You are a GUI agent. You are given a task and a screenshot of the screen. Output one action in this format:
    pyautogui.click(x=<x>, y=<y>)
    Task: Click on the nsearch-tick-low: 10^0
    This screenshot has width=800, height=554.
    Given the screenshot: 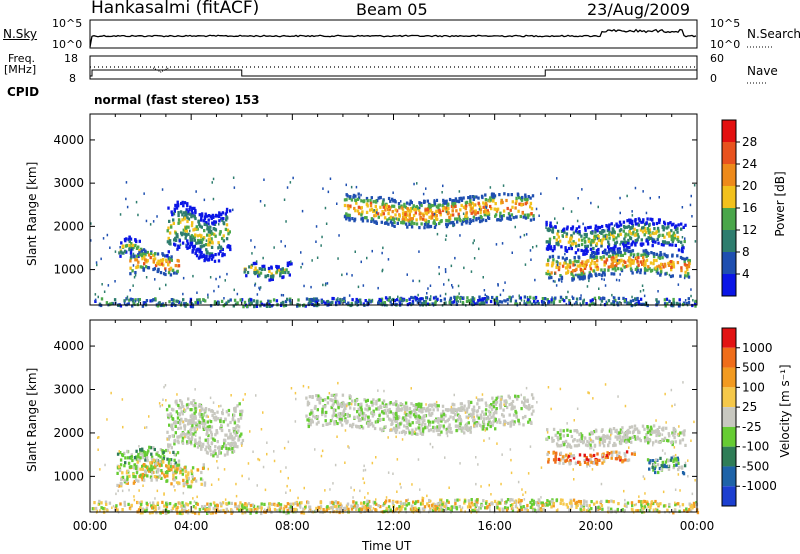 What is the action you would take?
    pyautogui.click(x=725, y=44)
    